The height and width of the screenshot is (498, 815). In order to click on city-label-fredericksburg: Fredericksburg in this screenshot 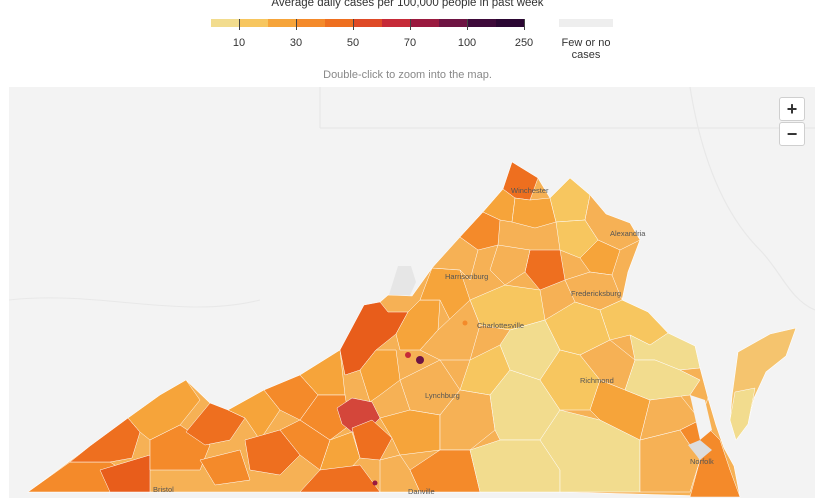, I will do `click(596, 293)`.